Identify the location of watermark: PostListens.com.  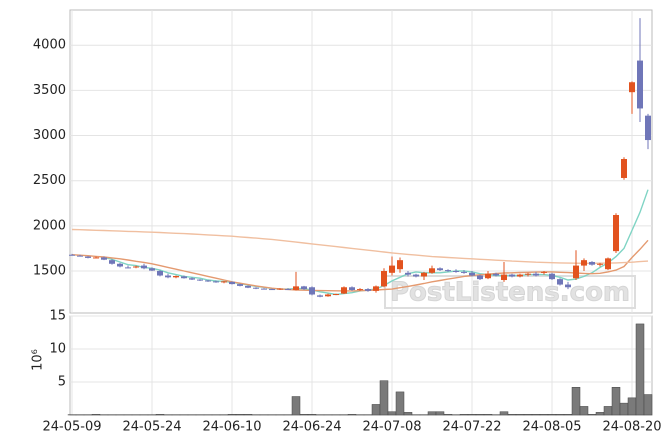
(510, 293).